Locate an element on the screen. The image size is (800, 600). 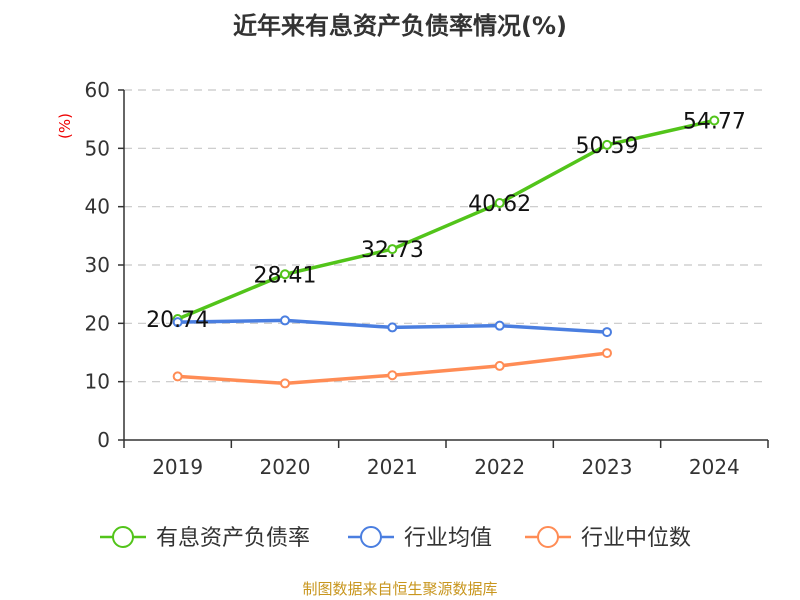
data-label: 28.41 is located at coordinates (285, 275).